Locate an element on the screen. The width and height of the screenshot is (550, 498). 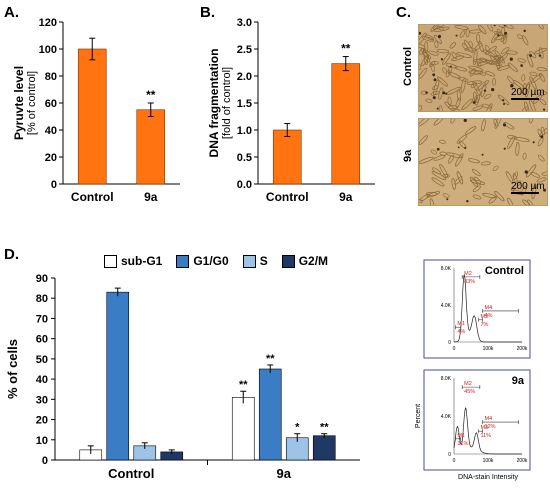
histogram-x-tick-label: 200k is located at coordinates (522, 349).